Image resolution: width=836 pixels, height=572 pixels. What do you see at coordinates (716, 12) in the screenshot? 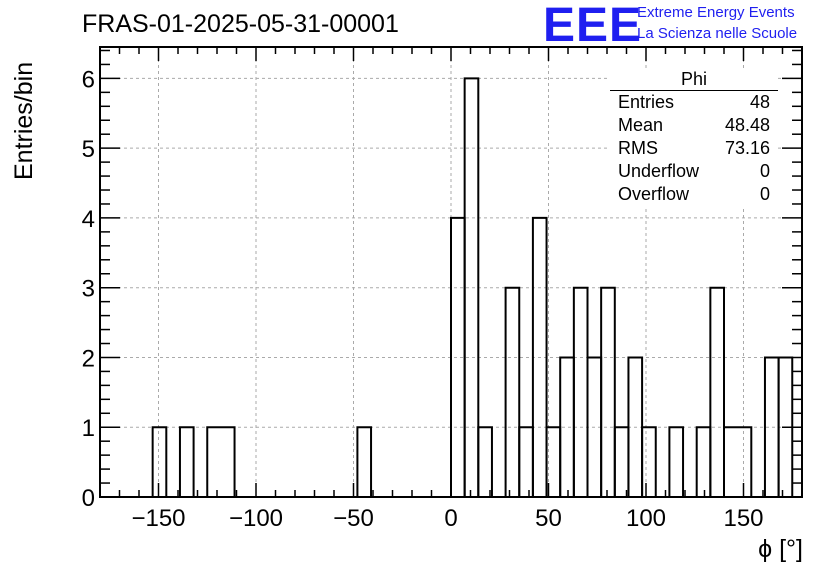
I see `logo-line-1: Extreme Energy Events` at bounding box center [716, 12].